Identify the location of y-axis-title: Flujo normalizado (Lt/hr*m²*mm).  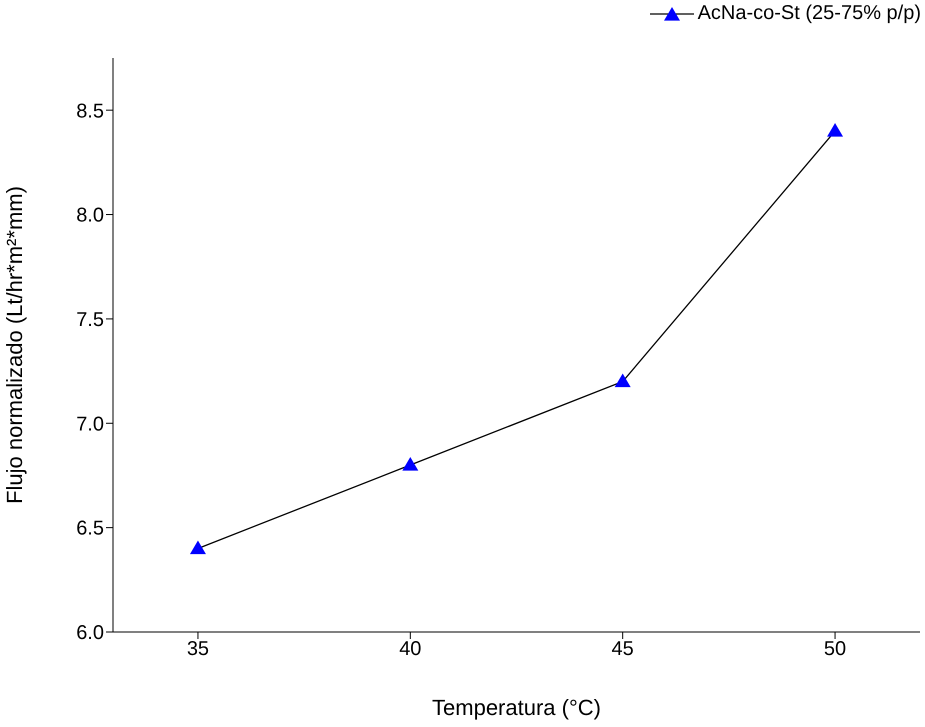
(14, 345).